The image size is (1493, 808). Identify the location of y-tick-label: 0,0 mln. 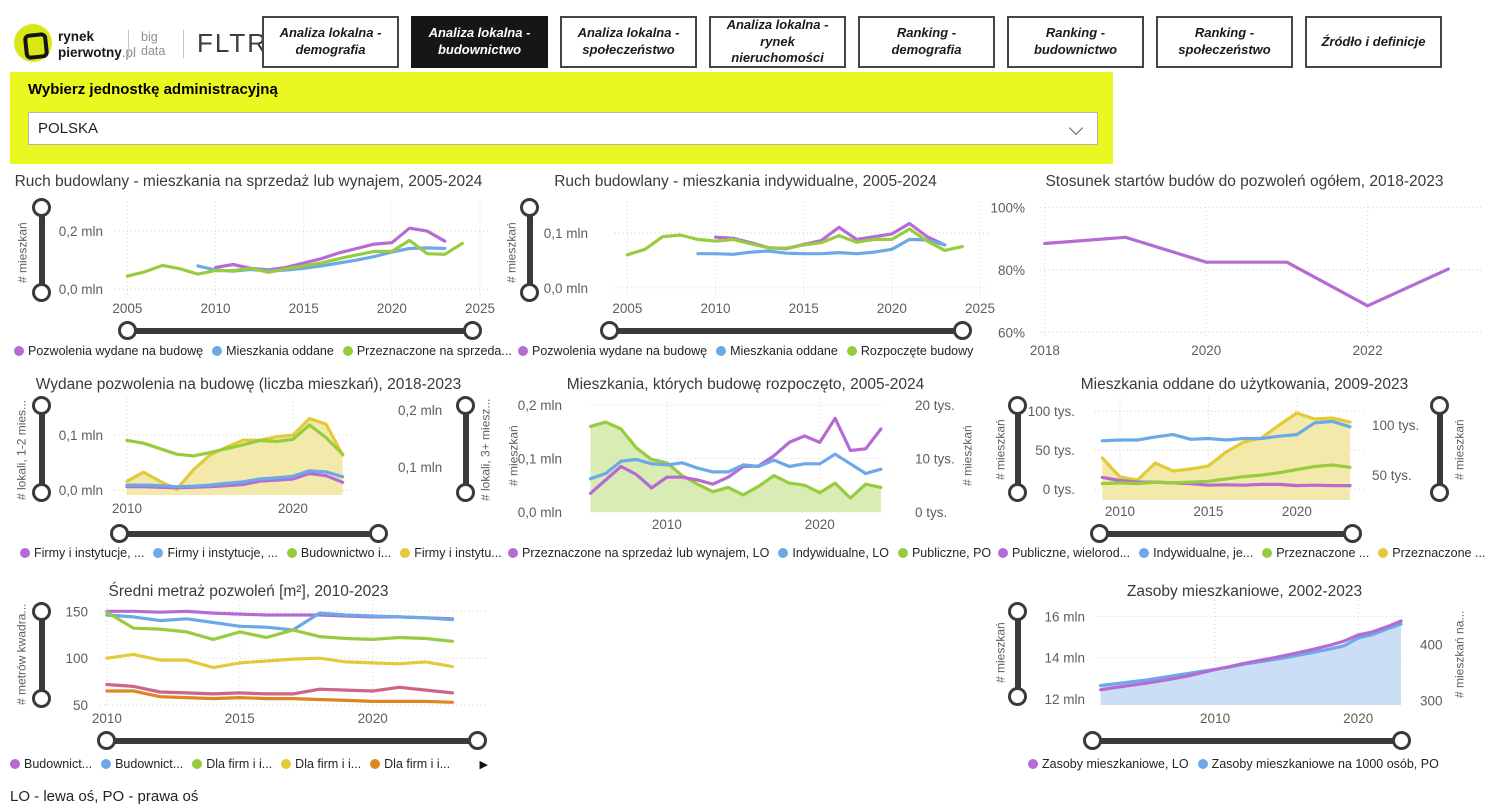
(81, 490).